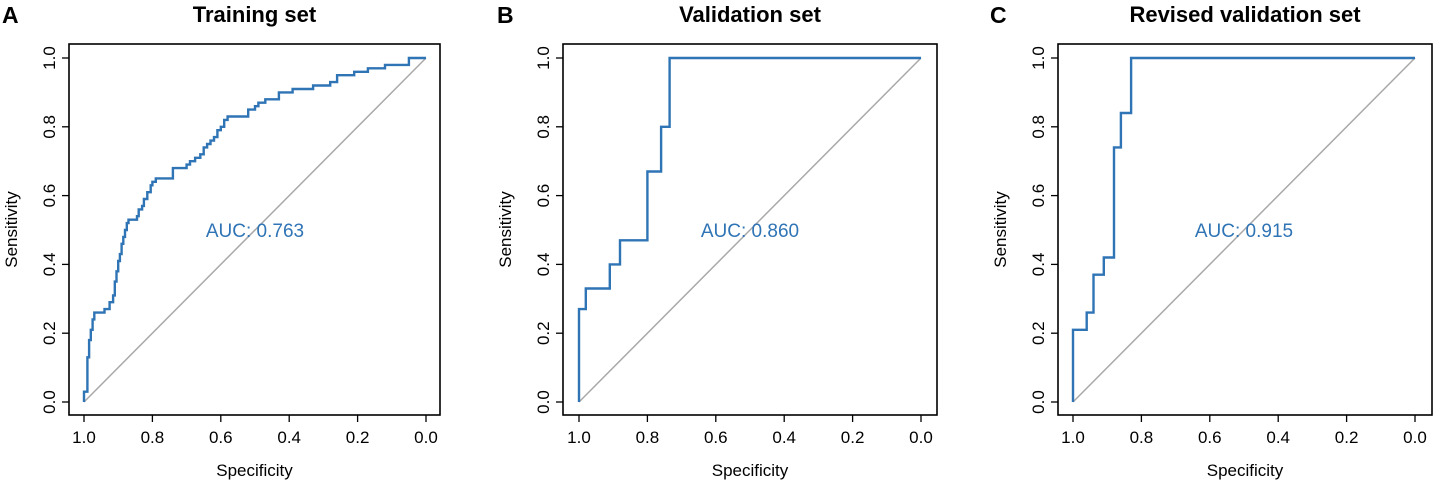 The image size is (1433, 485). I want to click on auc-annotation: AUC: 0.860, so click(750, 231).